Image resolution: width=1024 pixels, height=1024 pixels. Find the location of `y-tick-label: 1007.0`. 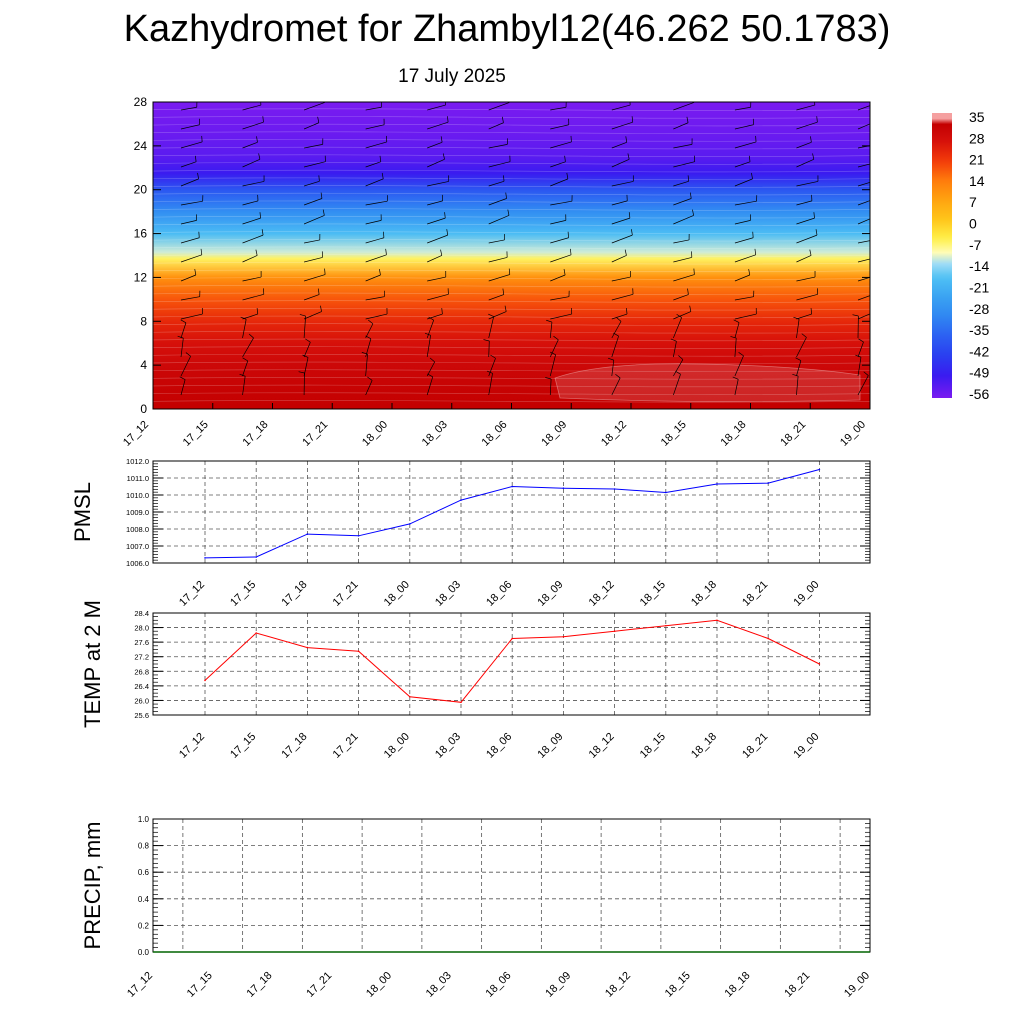

y-tick-label: 1007.0 is located at coordinates (137, 546).